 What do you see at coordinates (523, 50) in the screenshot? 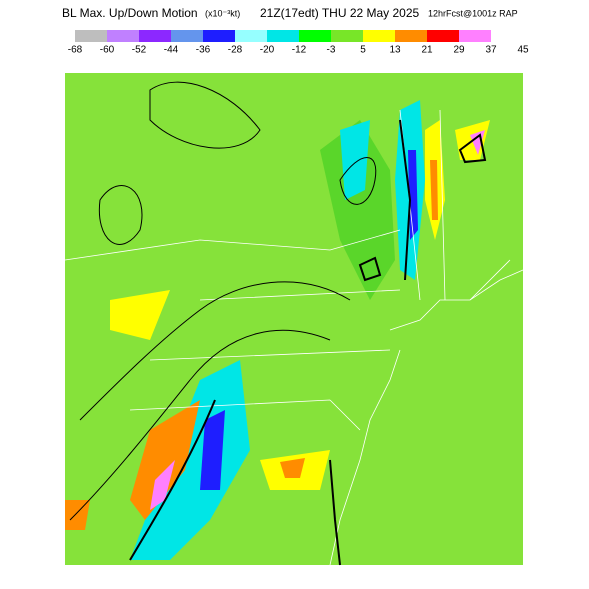
I see `legend-label: 45` at bounding box center [523, 50].